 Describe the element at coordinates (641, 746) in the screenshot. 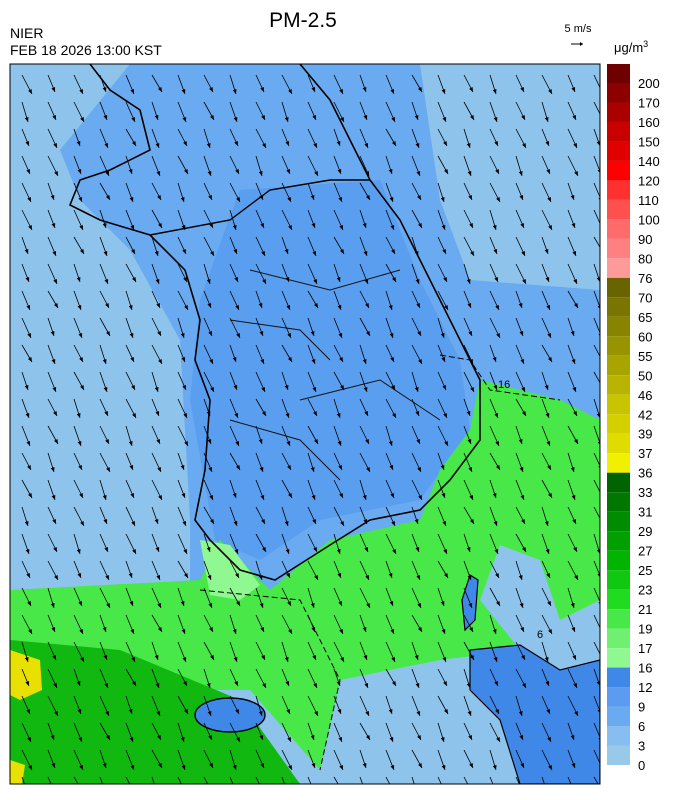

I see `colorbar-label: 3` at that location.